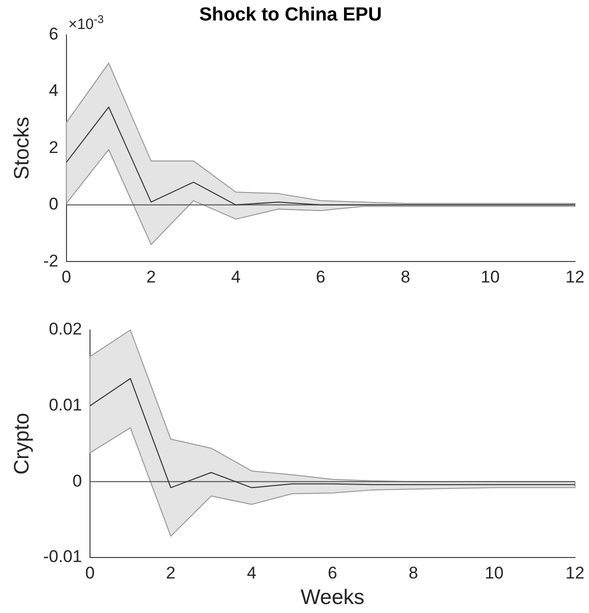  What do you see at coordinates (90, 572) in the screenshot?
I see `x-tick-label: 0` at bounding box center [90, 572].